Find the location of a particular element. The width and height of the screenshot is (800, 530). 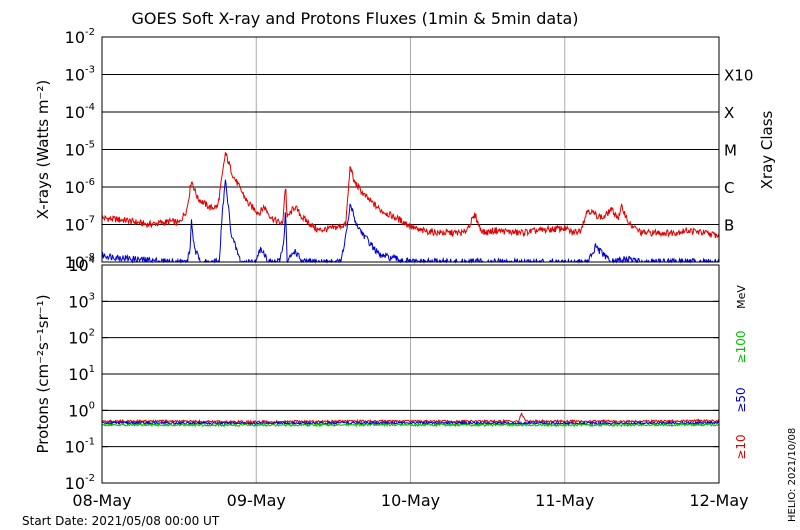

y-tick-label: 10¹ is located at coordinates (81, 374).